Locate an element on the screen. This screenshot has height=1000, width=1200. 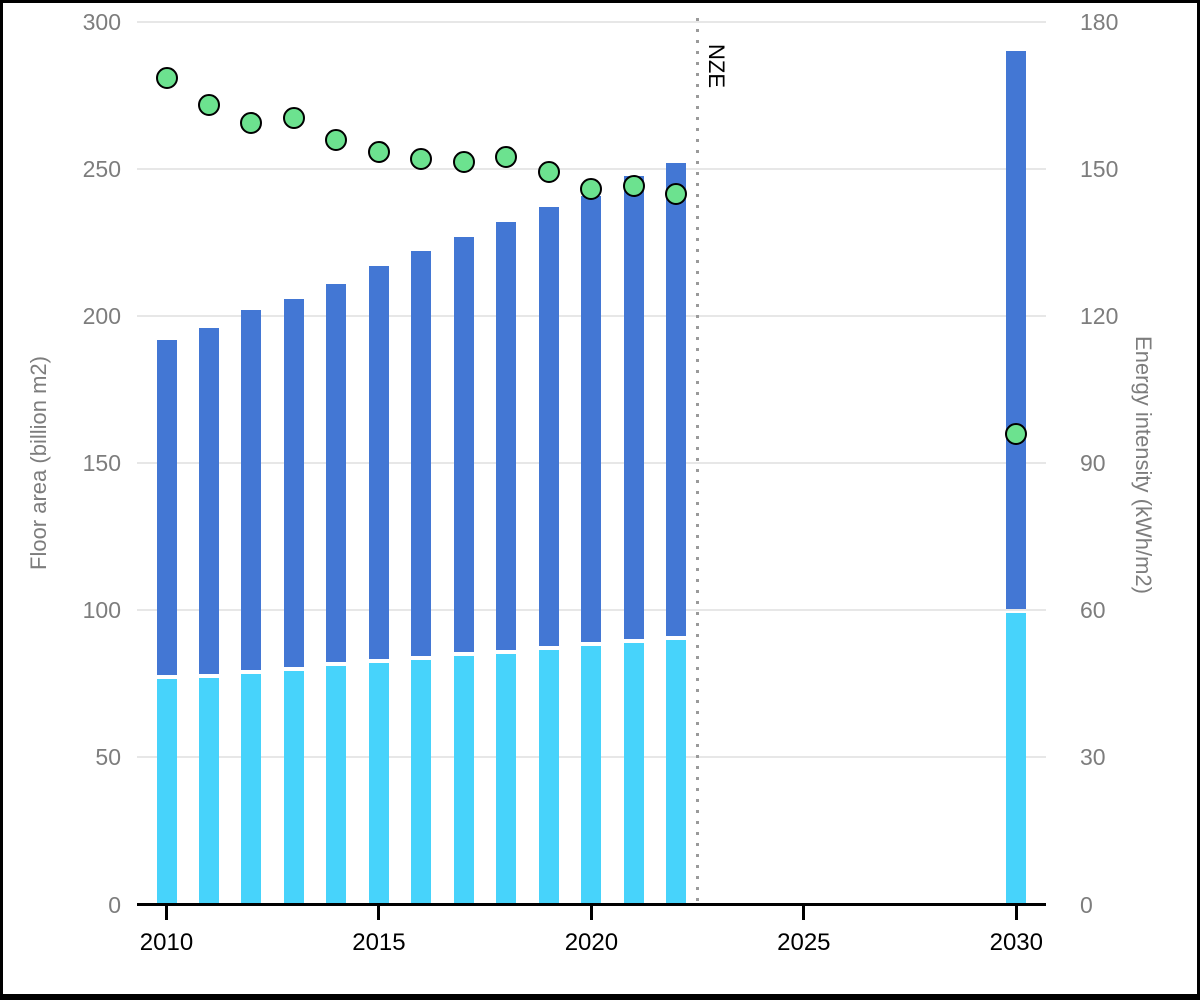
left-tick-label-250: 250 is located at coordinates (101, 169).